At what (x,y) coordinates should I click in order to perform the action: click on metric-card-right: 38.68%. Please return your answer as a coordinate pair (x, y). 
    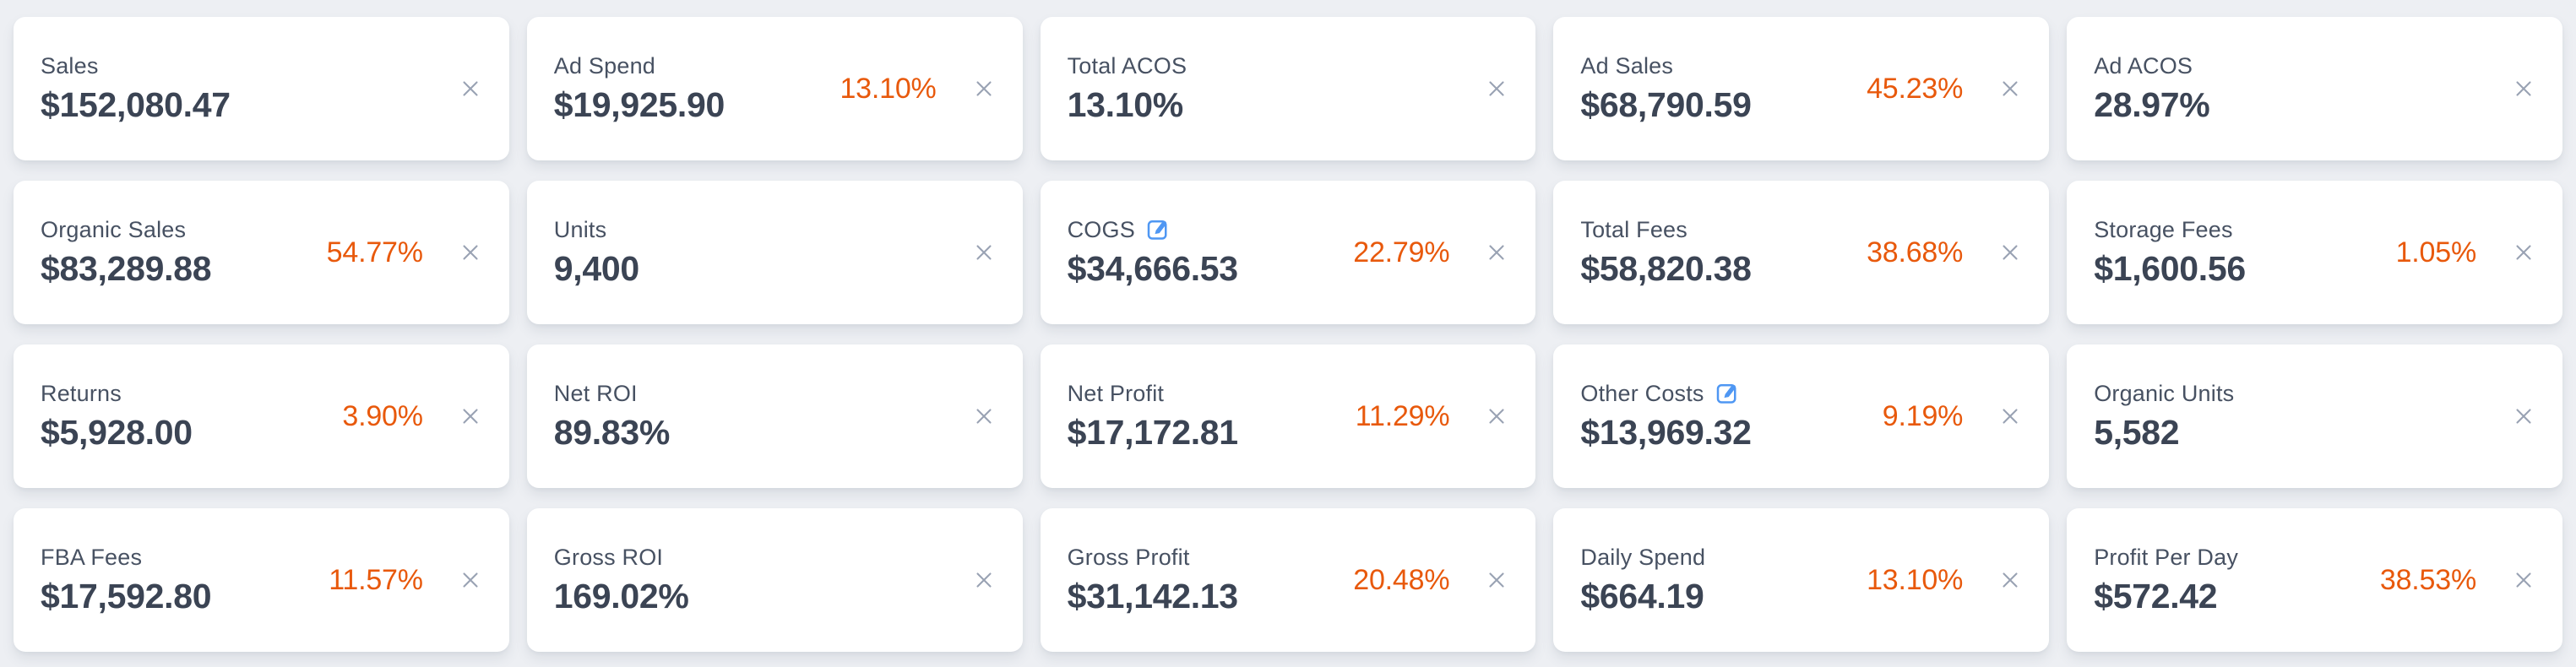
    Looking at the image, I should click on (1945, 252).